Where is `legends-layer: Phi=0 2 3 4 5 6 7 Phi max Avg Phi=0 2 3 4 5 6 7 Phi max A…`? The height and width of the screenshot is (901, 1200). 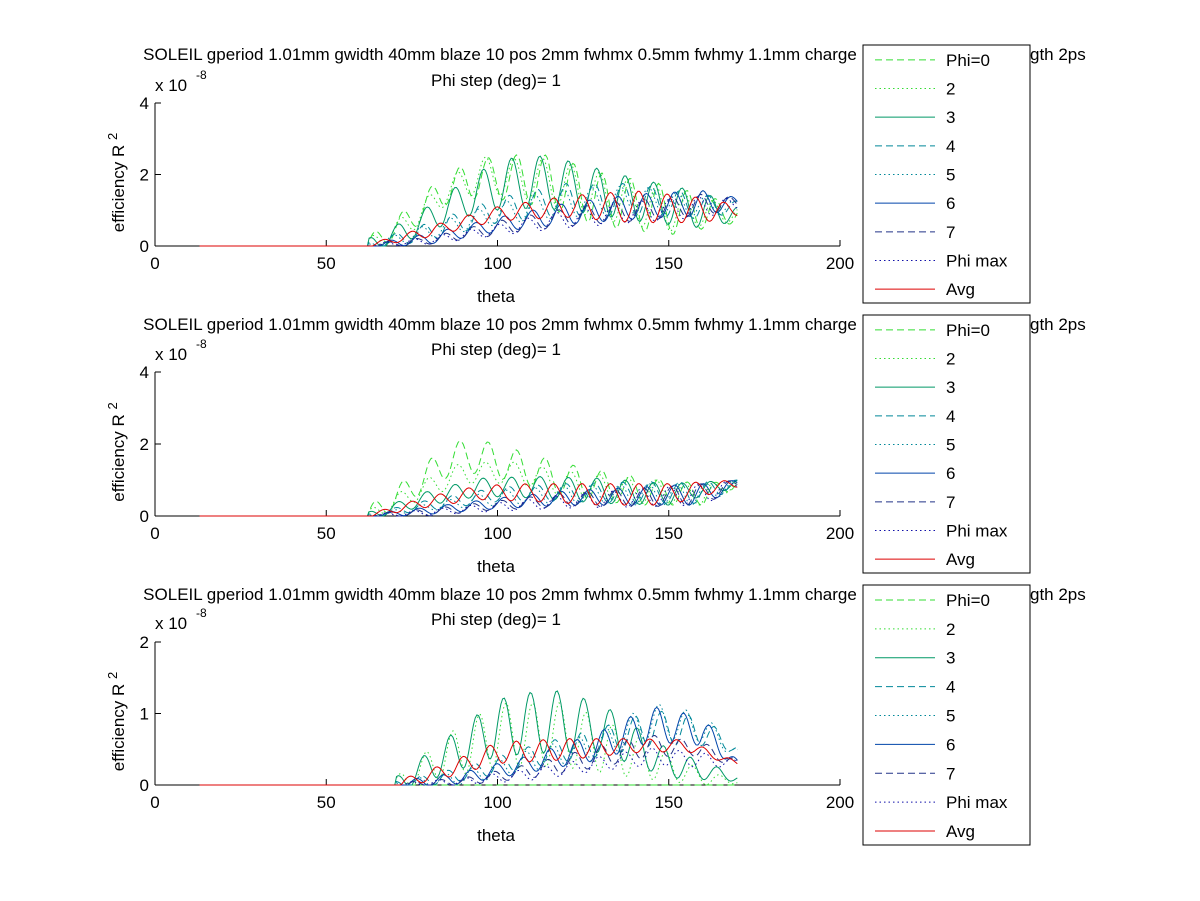
legends-layer: Phi=0 2 3 4 5 6 7 Phi max Avg Phi=0 2 3 4 5 6 7 Phi max A… is located at coordinates (946, 445).